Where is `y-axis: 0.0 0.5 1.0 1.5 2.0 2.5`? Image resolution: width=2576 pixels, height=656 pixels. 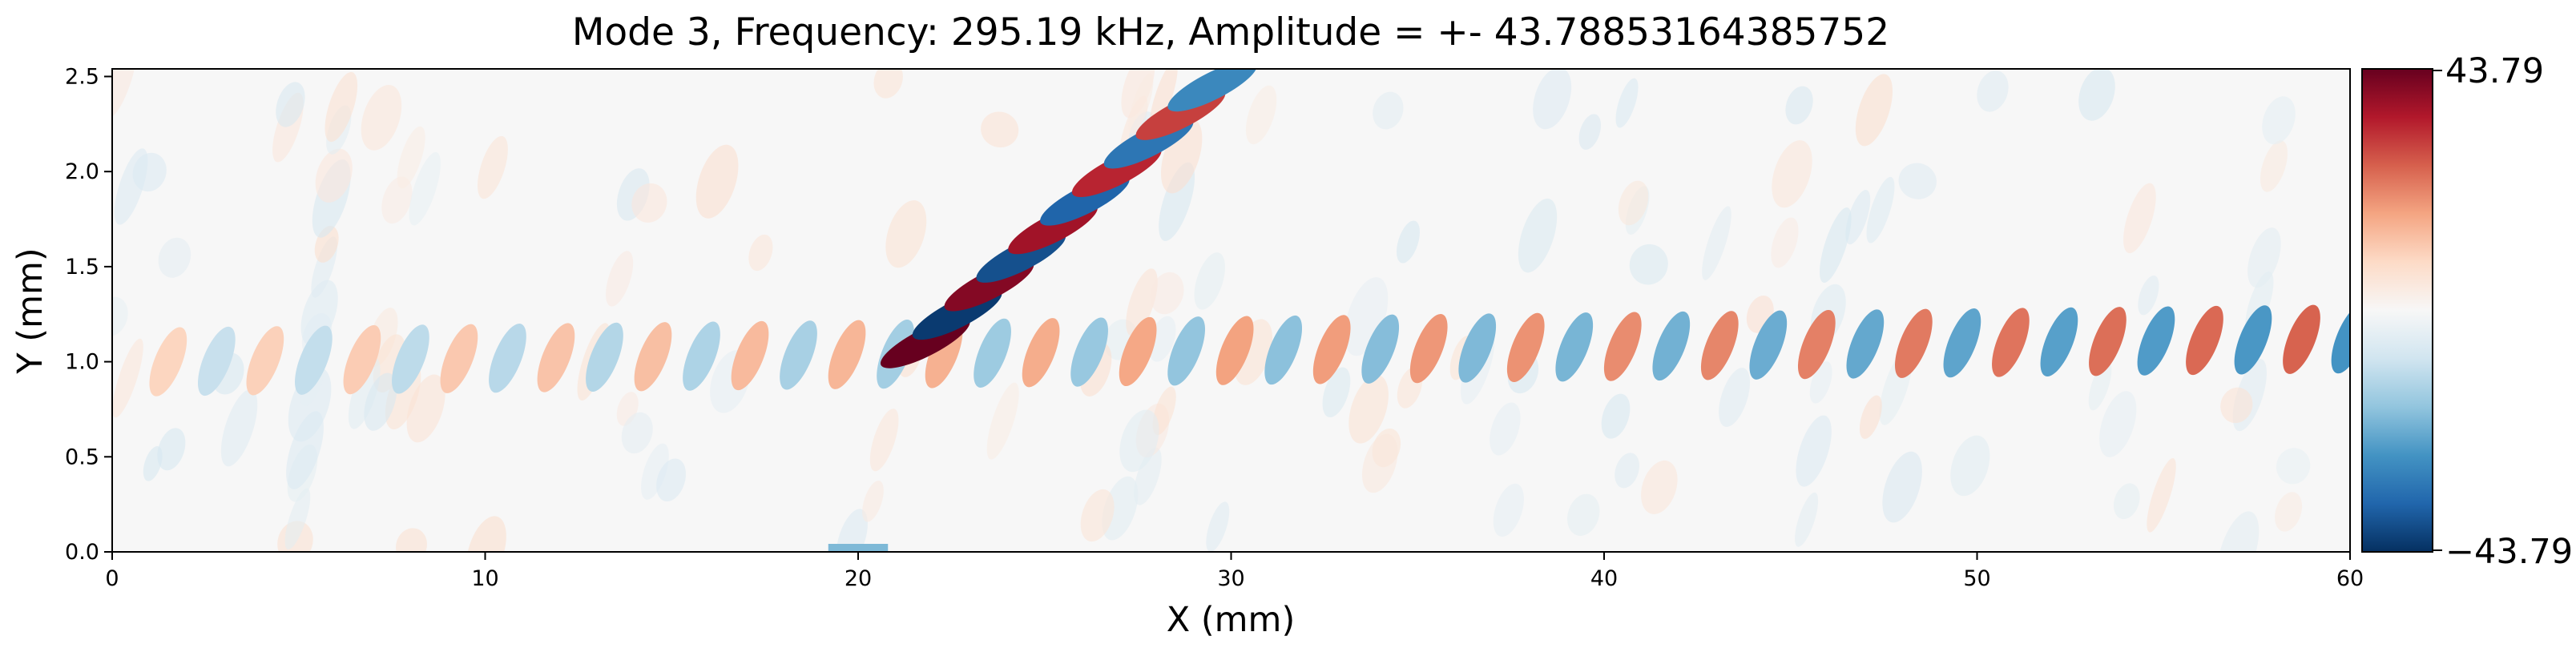 y-axis: 0.0 0.5 1.0 1.5 2.0 2.5 is located at coordinates (88, 314).